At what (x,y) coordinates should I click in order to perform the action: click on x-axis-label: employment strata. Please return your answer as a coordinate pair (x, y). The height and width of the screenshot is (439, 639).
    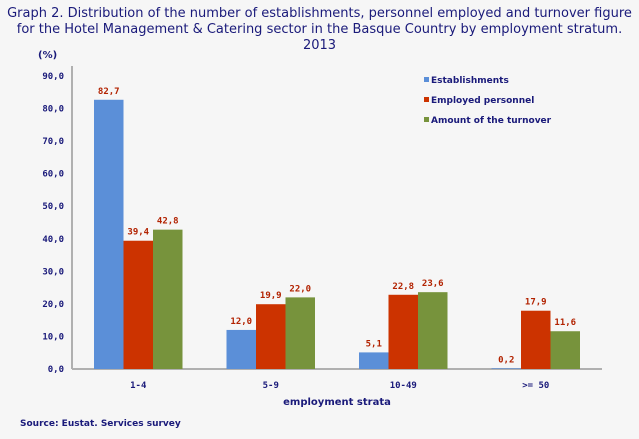
    Looking at the image, I should click on (337, 402).